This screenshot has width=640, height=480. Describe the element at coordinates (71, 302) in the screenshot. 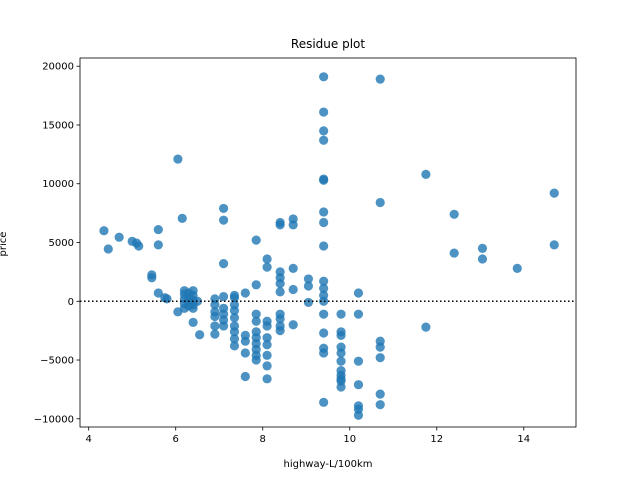

I see `y-tick-label: 0` at that location.